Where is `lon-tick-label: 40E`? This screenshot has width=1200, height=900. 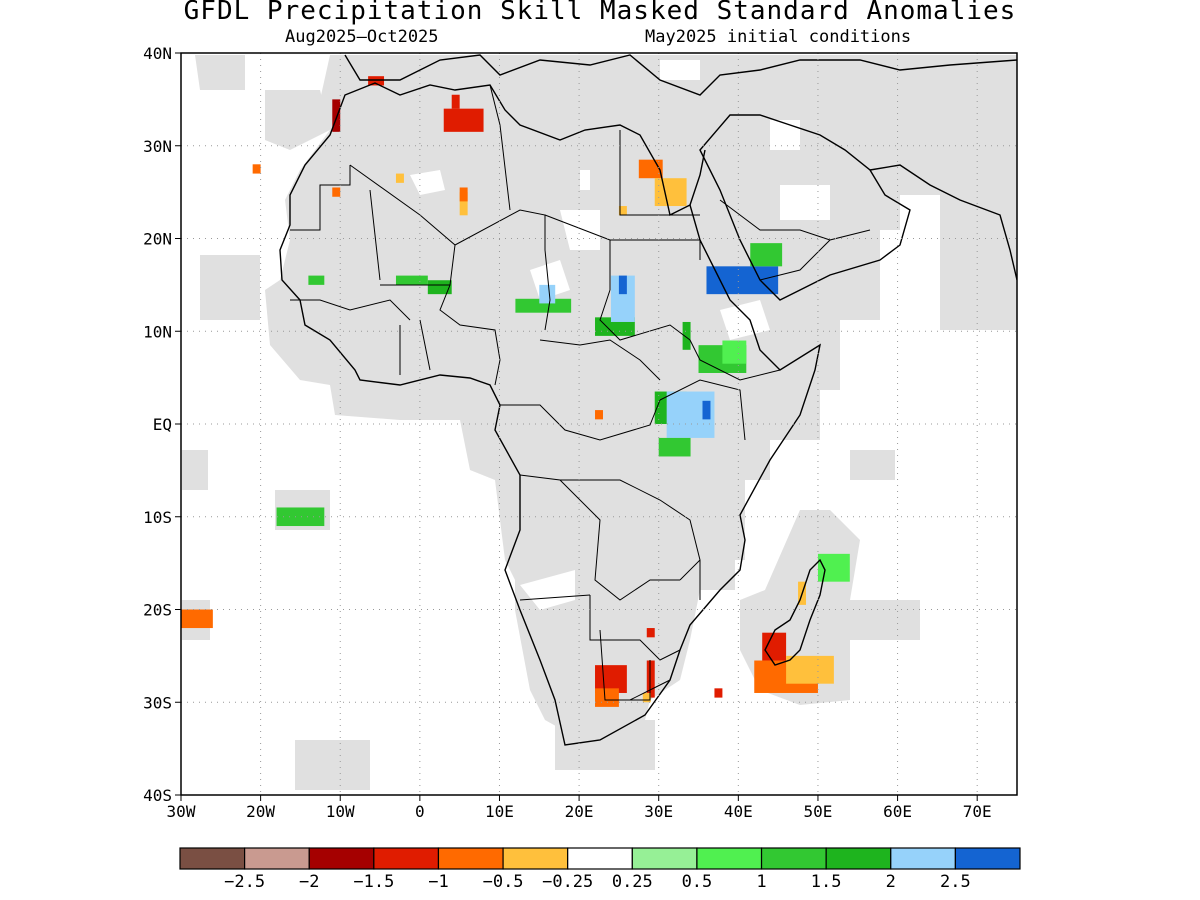
lon-tick-label: 40E is located at coordinates (738, 811).